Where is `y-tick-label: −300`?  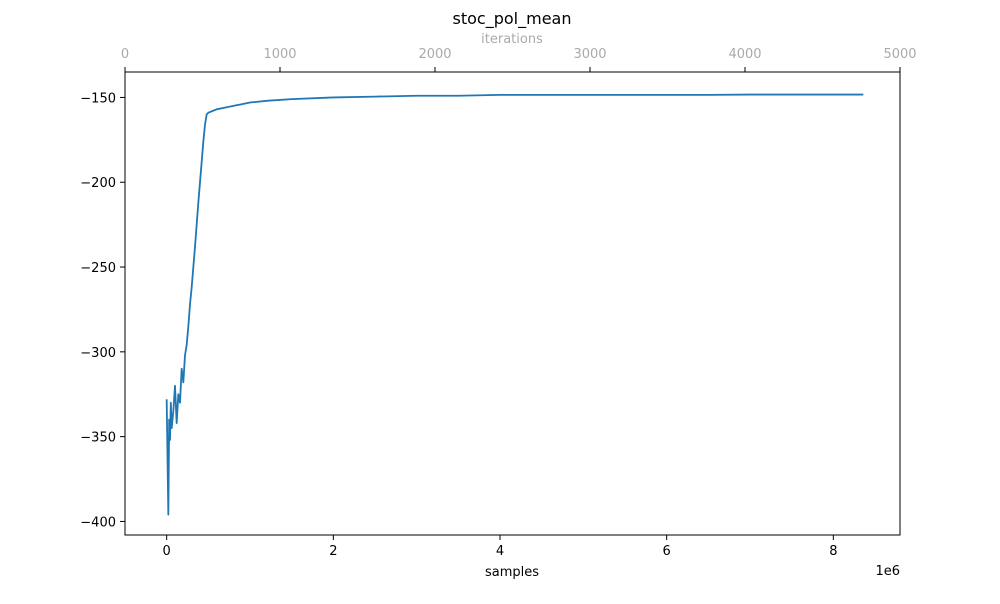 y-tick-label: −300 is located at coordinates (98, 353).